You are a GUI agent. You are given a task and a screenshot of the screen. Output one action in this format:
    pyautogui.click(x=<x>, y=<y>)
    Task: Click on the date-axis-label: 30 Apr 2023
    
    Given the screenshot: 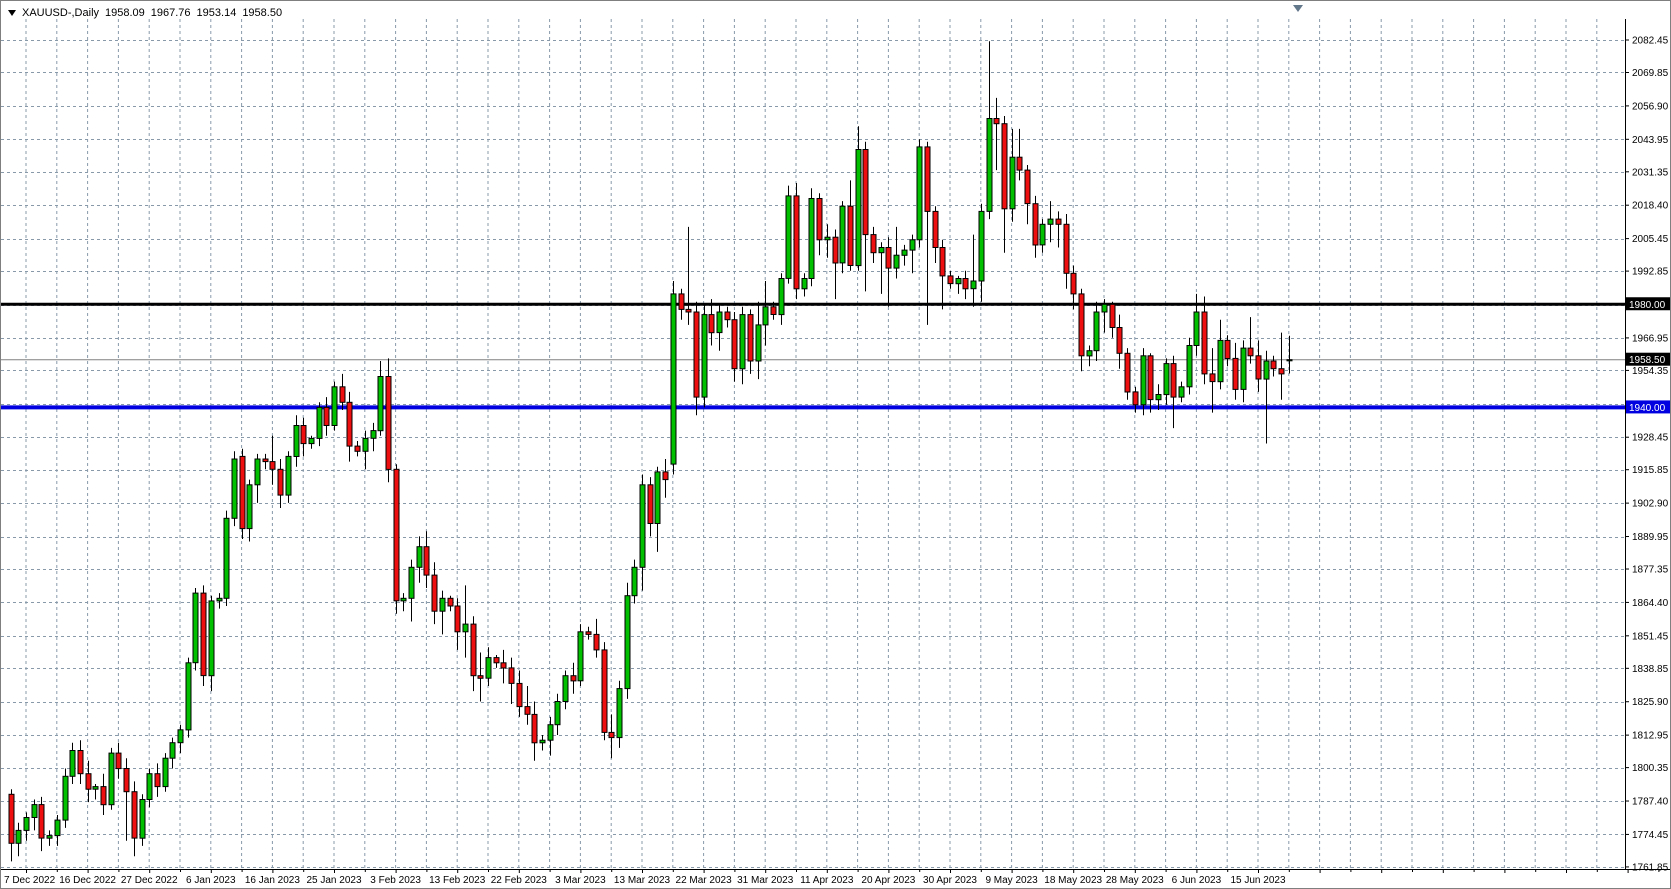 What is the action you would take?
    pyautogui.click(x=950, y=880)
    